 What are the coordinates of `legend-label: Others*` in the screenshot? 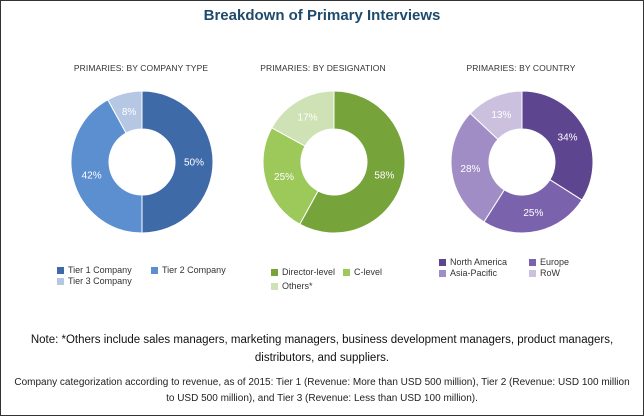 It's located at (297, 286).